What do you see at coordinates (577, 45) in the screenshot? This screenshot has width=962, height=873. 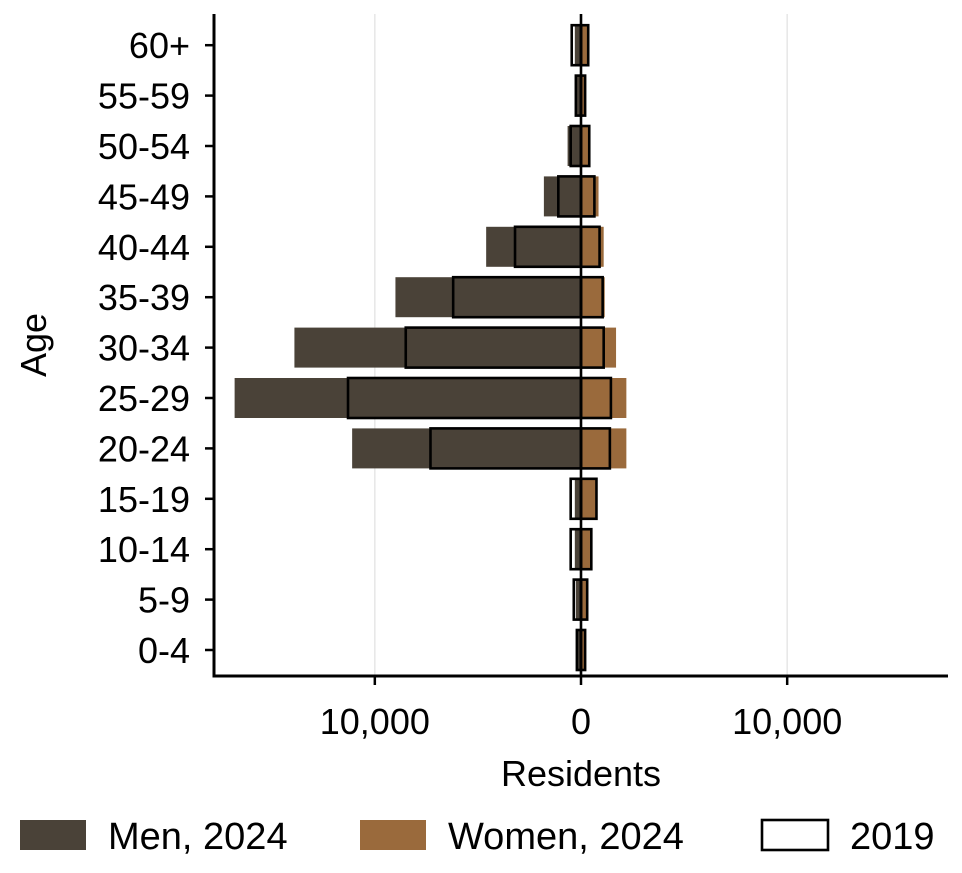 I see `bar-men-2024-60+` at bounding box center [577, 45].